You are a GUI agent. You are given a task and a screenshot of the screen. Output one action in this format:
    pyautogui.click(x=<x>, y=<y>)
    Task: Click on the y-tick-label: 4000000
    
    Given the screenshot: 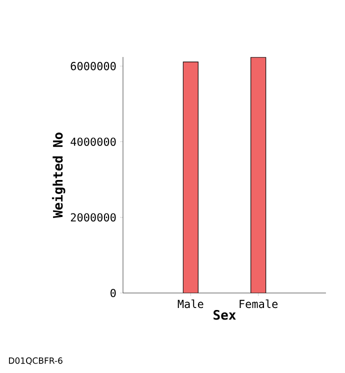 What is the action you would take?
    pyautogui.click(x=93, y=142)
    